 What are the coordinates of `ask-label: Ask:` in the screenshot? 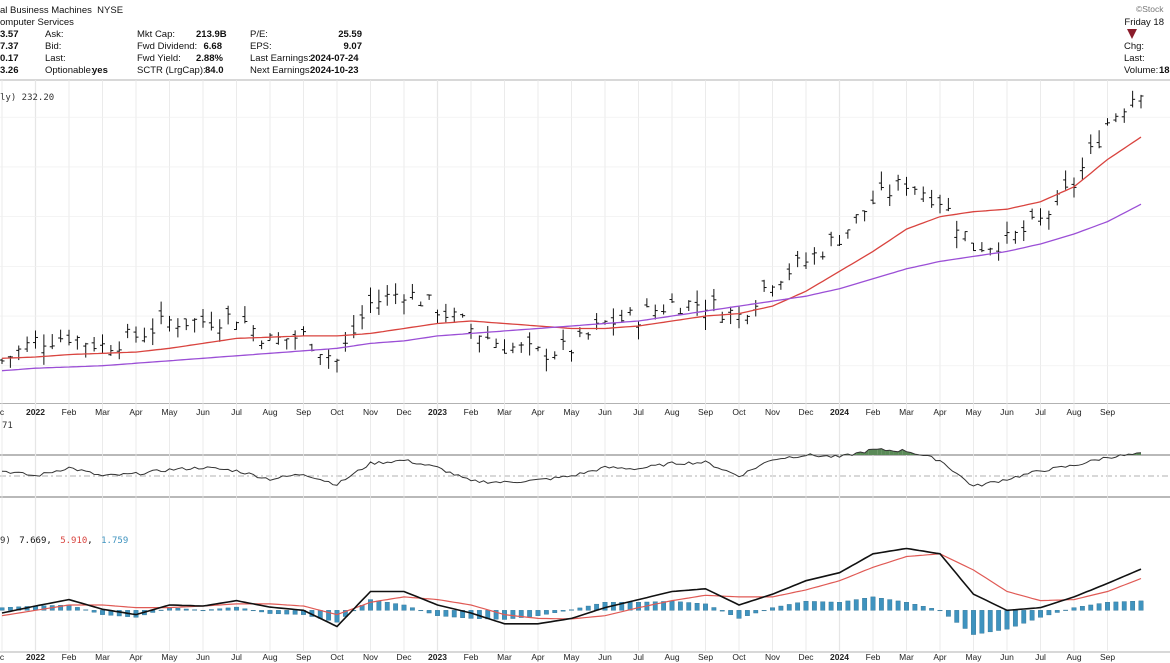 It's located at (54, 34).